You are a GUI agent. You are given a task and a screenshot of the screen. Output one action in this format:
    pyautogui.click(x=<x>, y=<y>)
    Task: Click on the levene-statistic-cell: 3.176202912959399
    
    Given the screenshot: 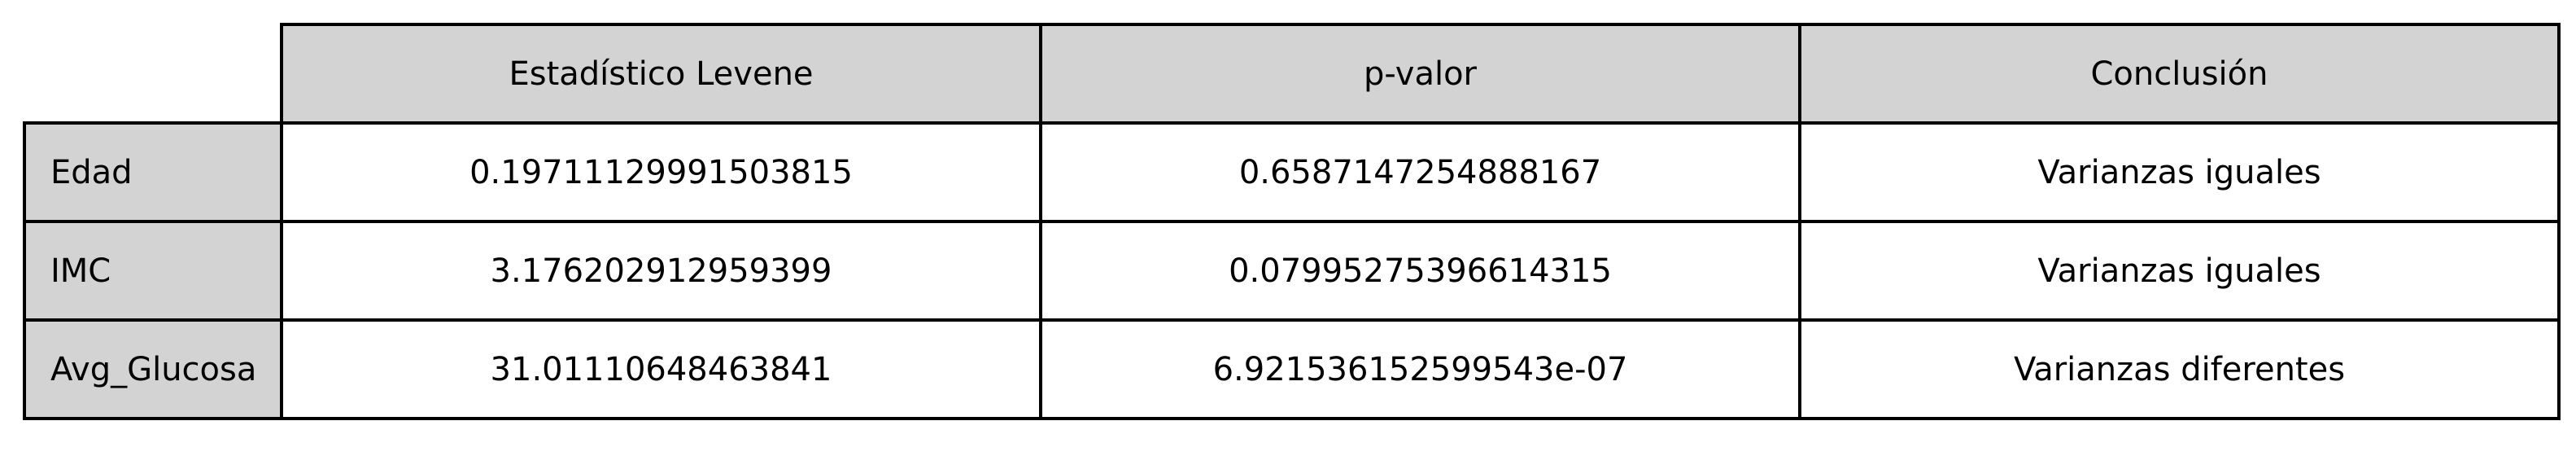 What is the action you would take?
    pyautogui.click(x=661, y=271)
    